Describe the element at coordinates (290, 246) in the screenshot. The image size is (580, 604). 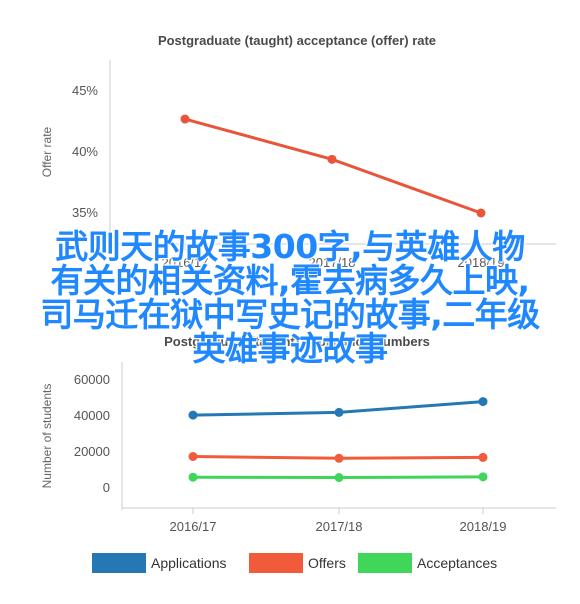
I see `overlay-line-1: 武则天的故事300字,与英雄人物` at that location.